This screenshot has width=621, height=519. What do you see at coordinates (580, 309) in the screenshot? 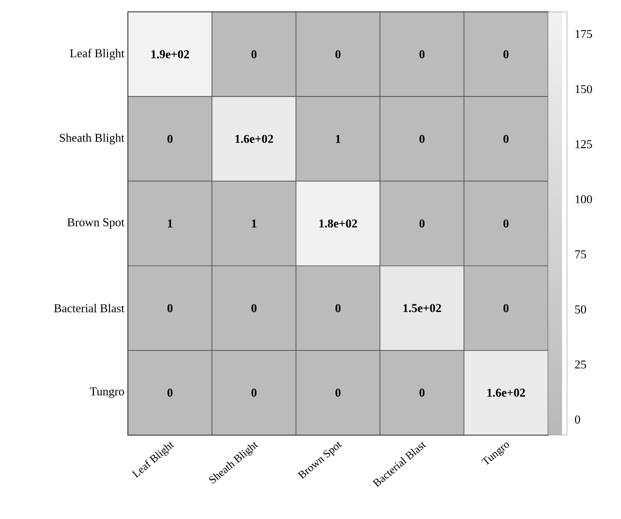
I see `color-bar-label: 50` at bounding box center [580, 309].